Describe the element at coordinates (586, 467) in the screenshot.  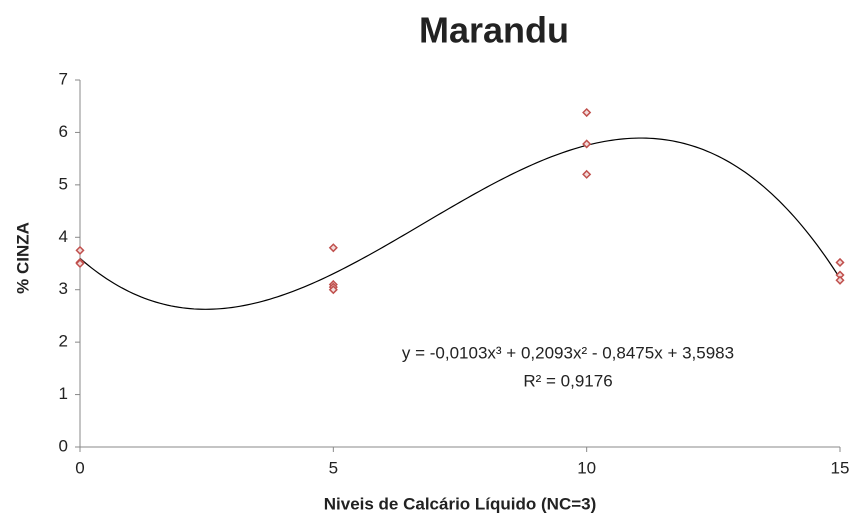
I see `x-tick-label: 10` at that location.